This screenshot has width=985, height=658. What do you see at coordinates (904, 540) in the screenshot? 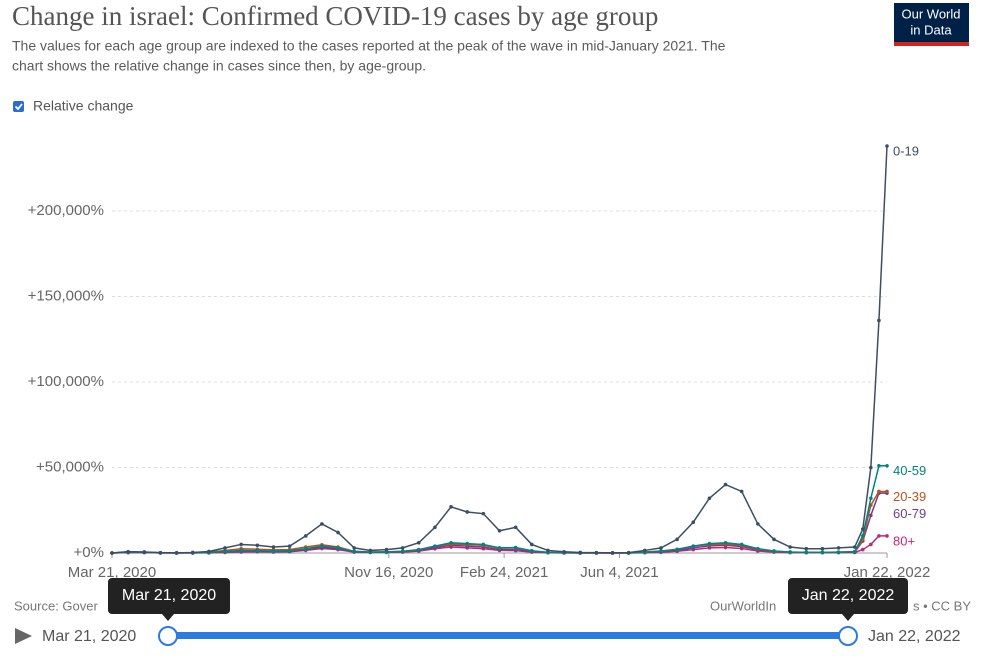
I see `series-label: 80+` at bounding box center [904, 540].